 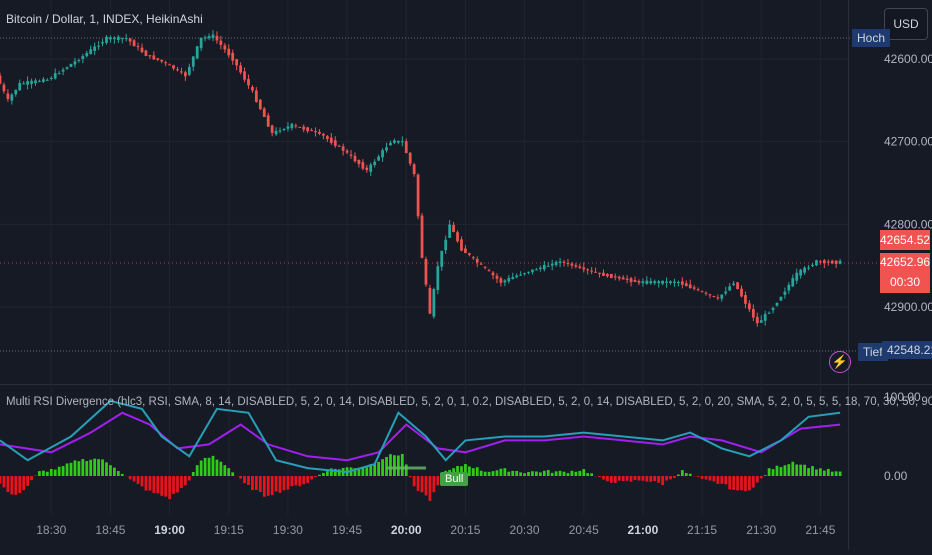 I want to click on price-tick-label: 42600.00, so click(x=908, y=59).